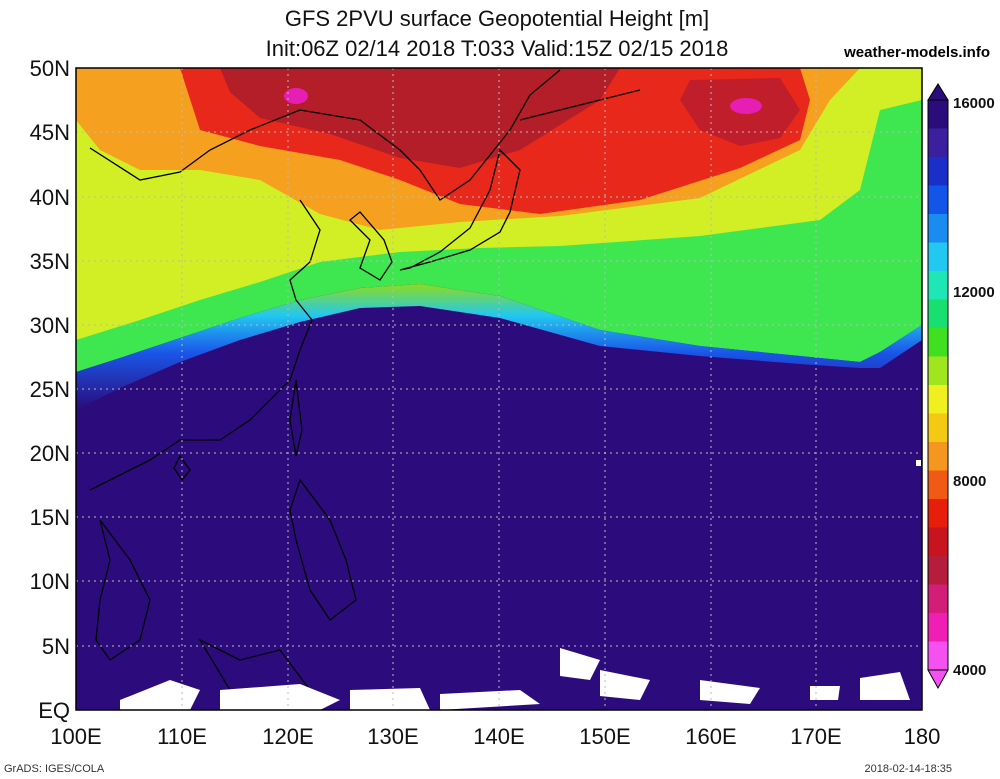 The width and height of the screenshot is (1000, 779). Describe the element at coordinates (50, 581) in the screenshot. I see `lat-label: 10N` at that location.